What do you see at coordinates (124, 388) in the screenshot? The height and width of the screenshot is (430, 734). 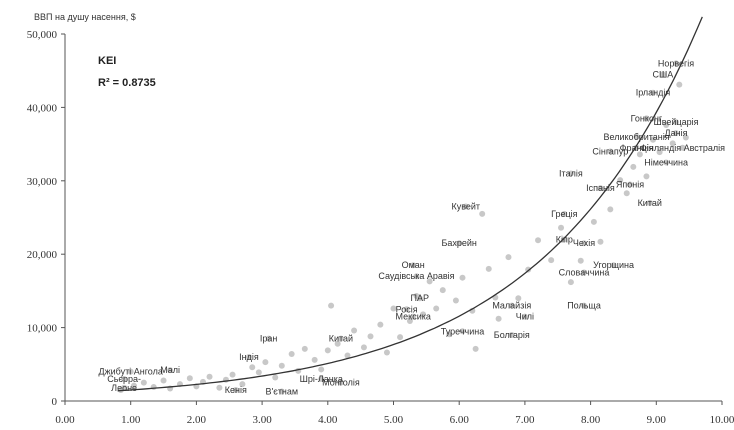 I see `point-label: Леоне` at bounding box center [124, 388].